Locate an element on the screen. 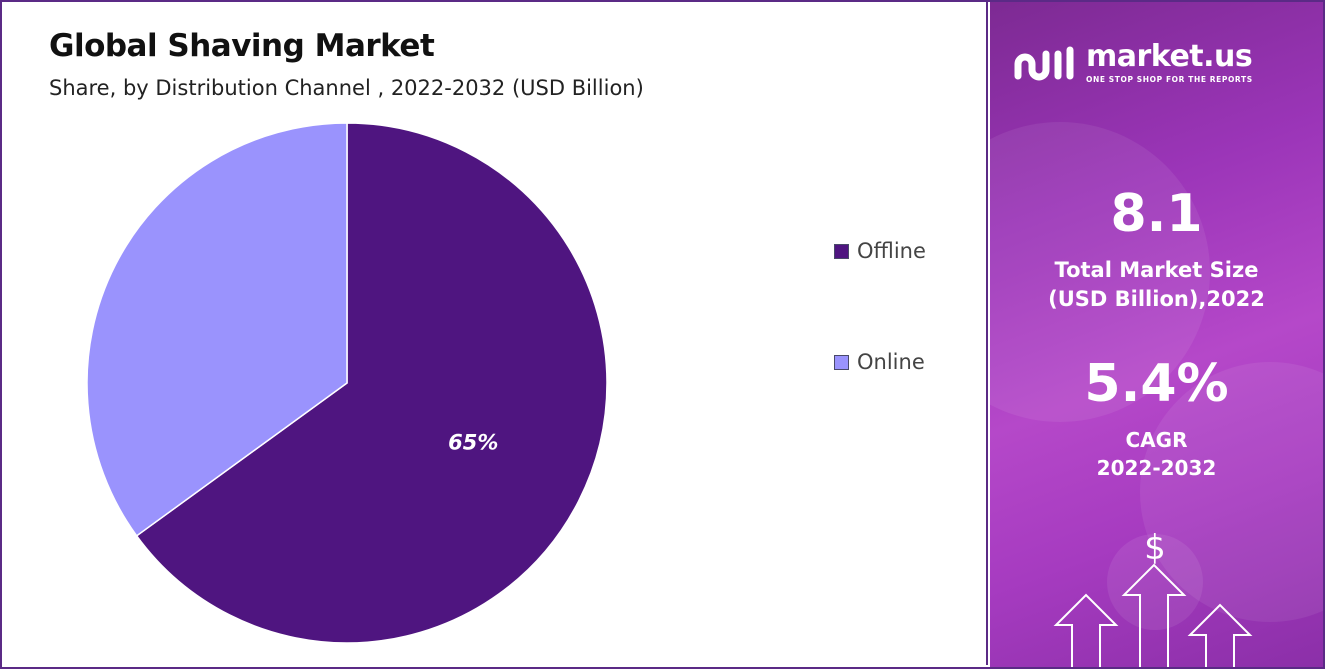 The image size is (1325, 669). legend-item-online: Online is located at coordinates (879, 362).